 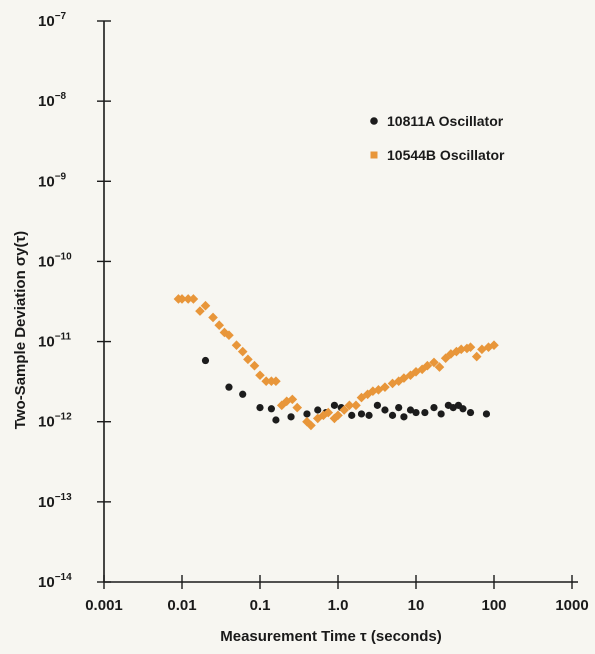 What do you see at coordinates (61, 16) in the screenshot?
I see `y-tick-exponent: −7` at bounding box center [61, 16].